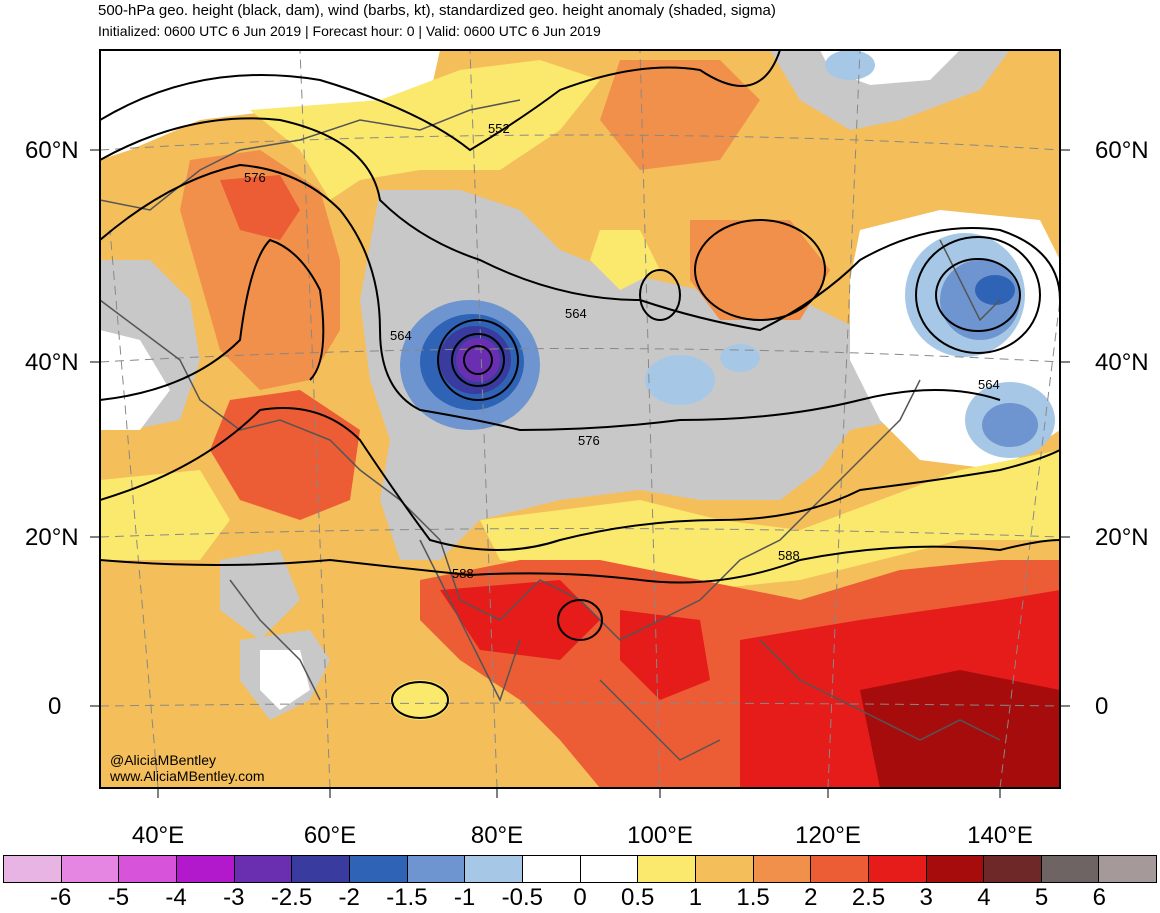  What do you see at coordinates (753, 897) in the screenshot?
I see `colorbar-tick-label: 1.5` at bounding box center [753, 897].